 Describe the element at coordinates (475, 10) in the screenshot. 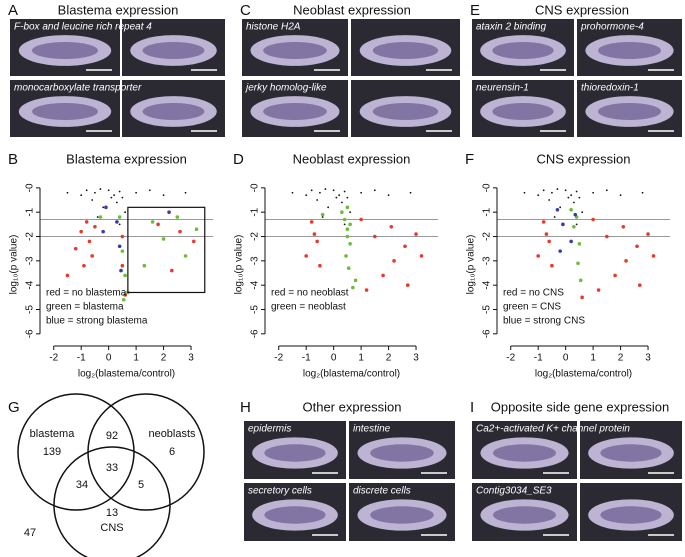

I see `panel-letter: E` at that location.